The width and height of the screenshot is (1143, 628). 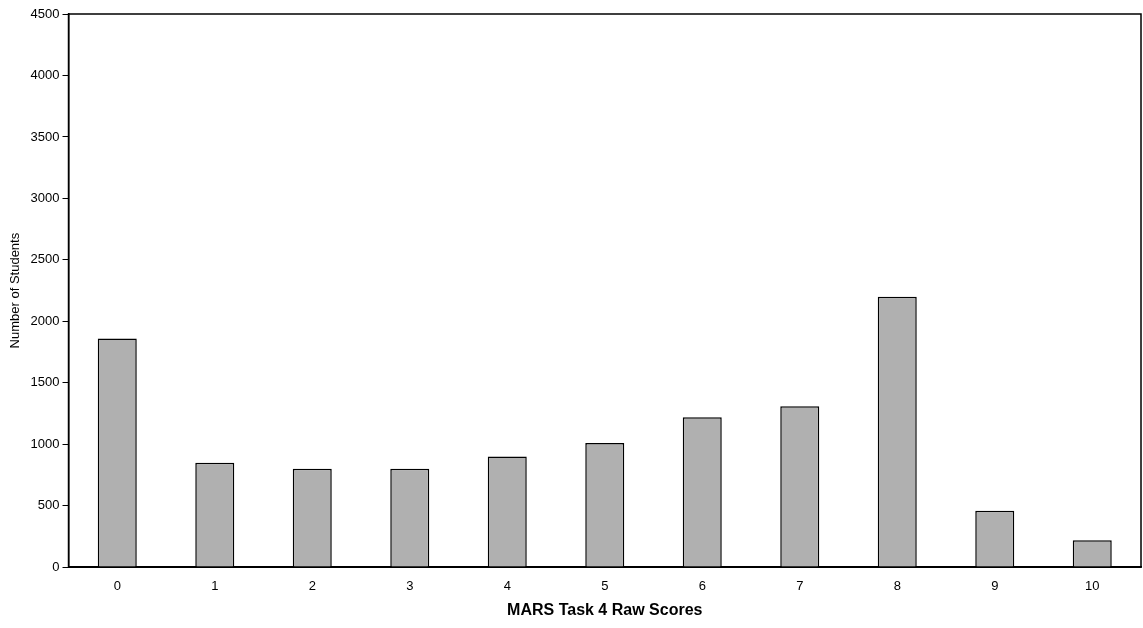 I want to click on x-tick-label: 8, so click(x=897, y=585).